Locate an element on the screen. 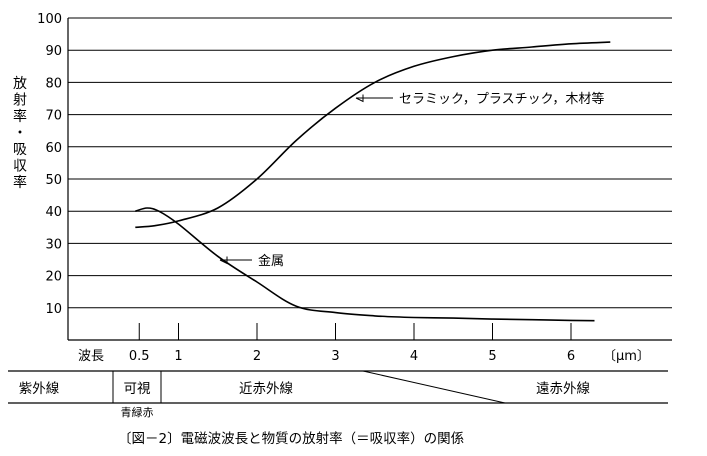  y-label-char: 放 is located at coordinates (20, 84).